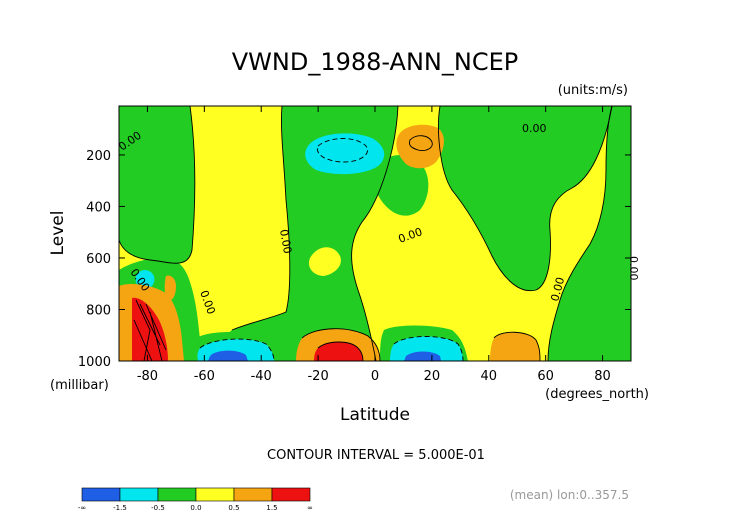  Describe the element at coordinates (58, 233) in the screenshot. I see `y-axis-title: Level` at that location.